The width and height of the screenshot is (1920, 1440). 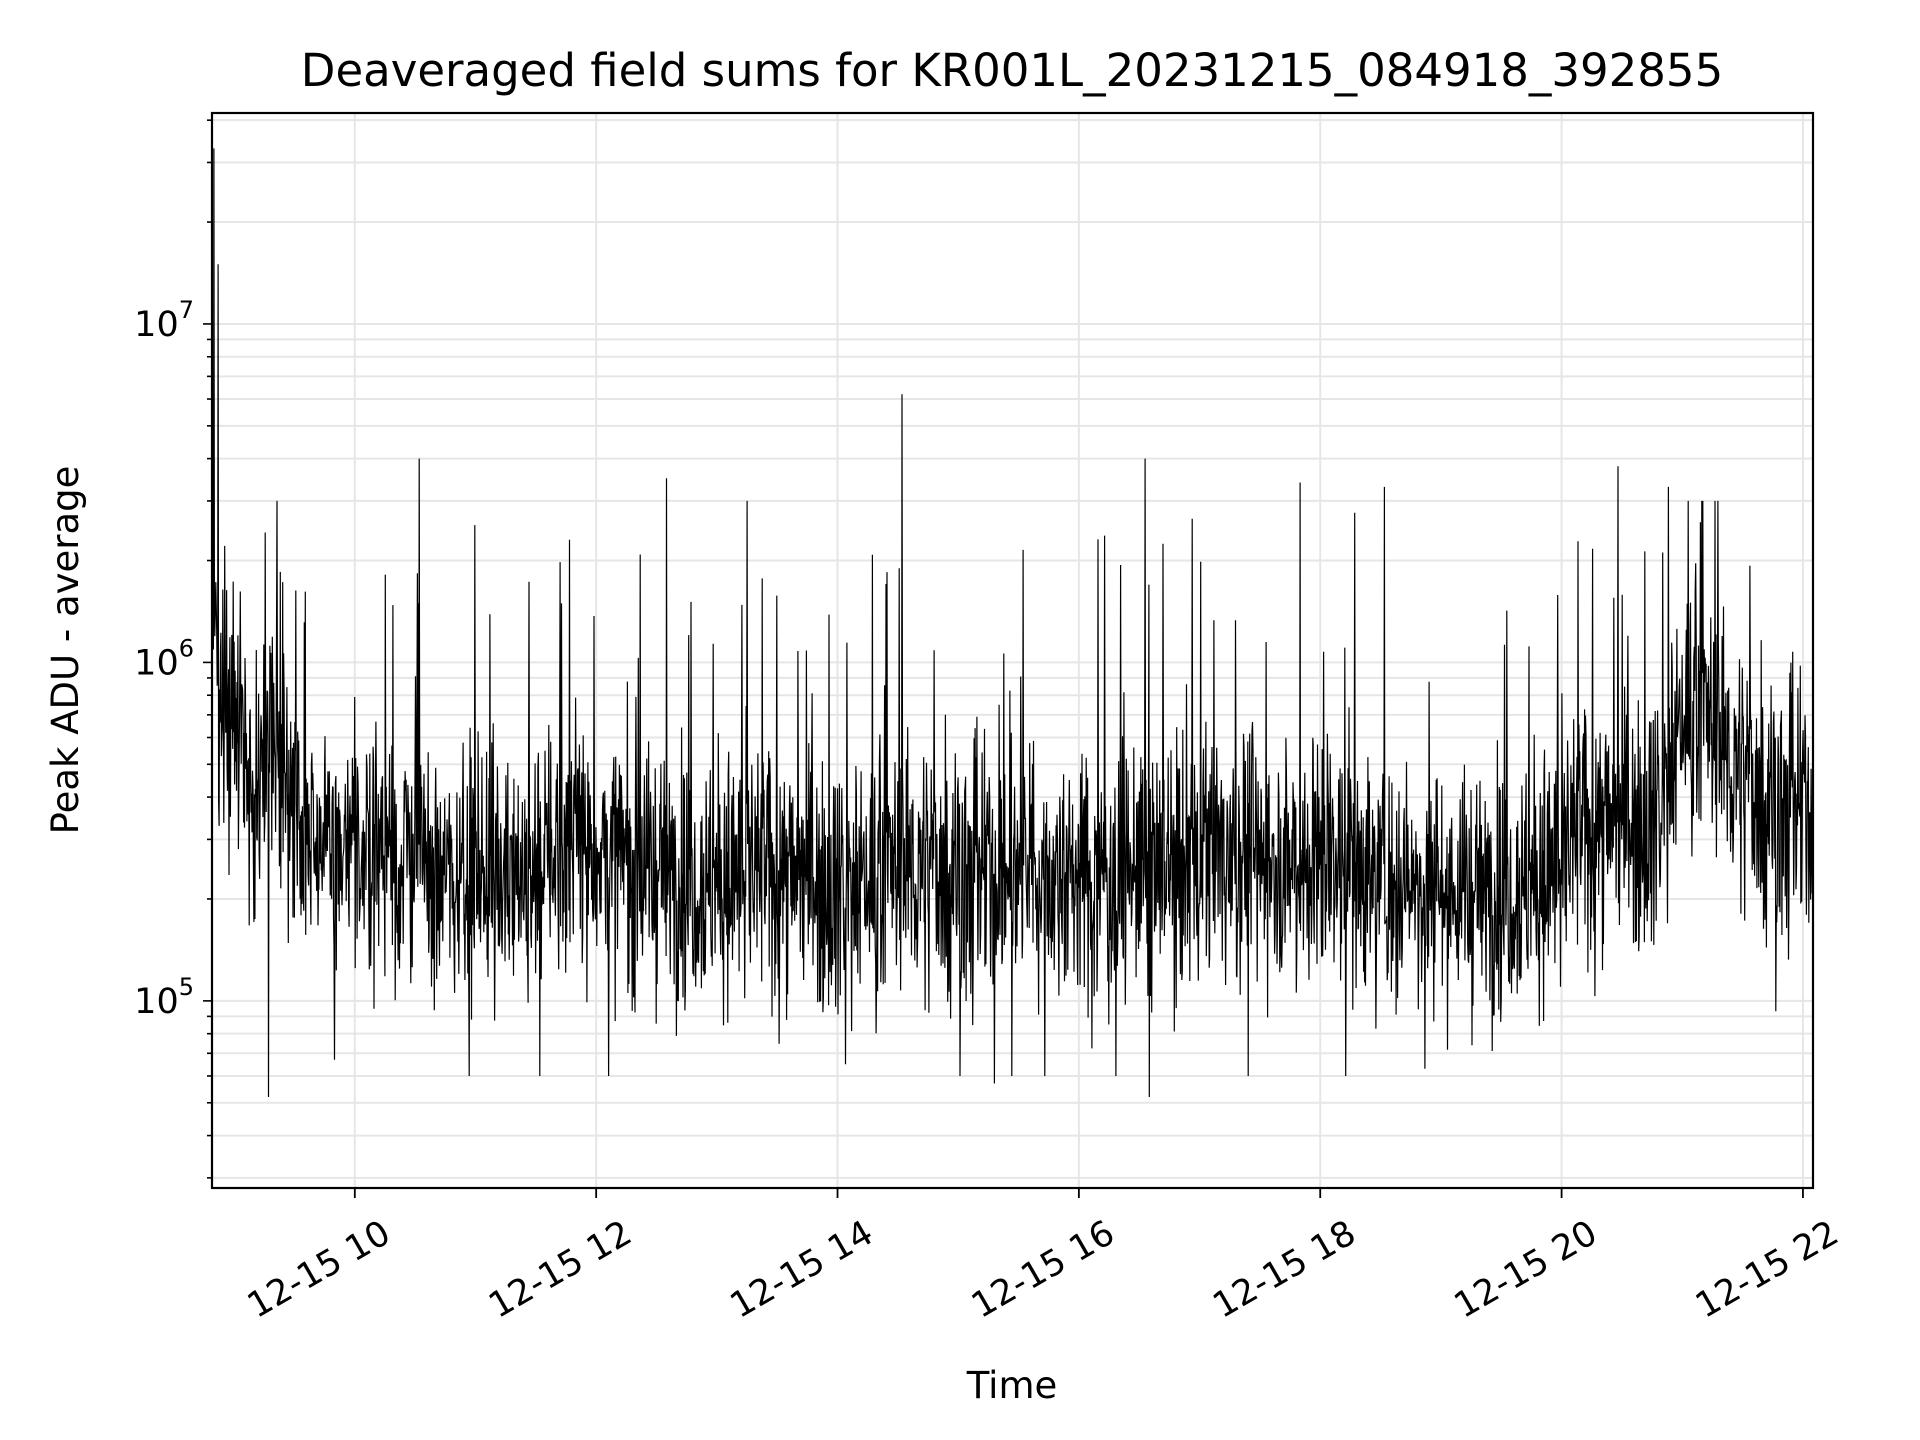 I want to click on y-tick-label: 10⁶, so click(x=164, y=658).